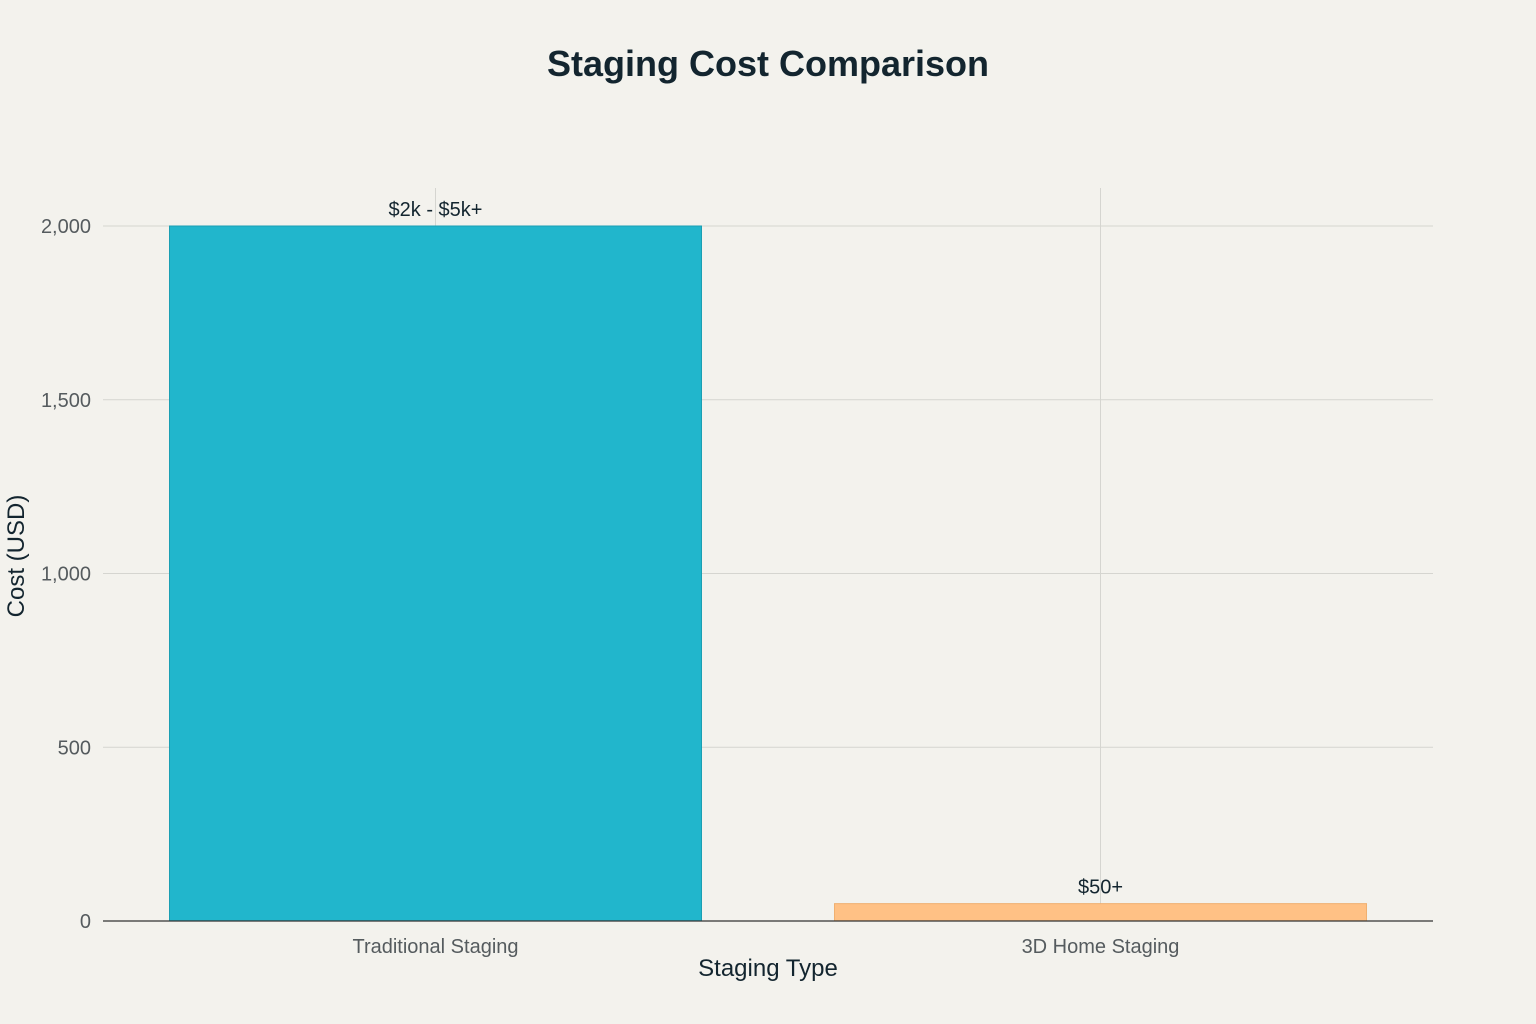 The width and height of the screenshot is (1536, 1024). Describe the element at coordinates (1100, 888) in the screenshot. I see `data-label: $50+` at that location.